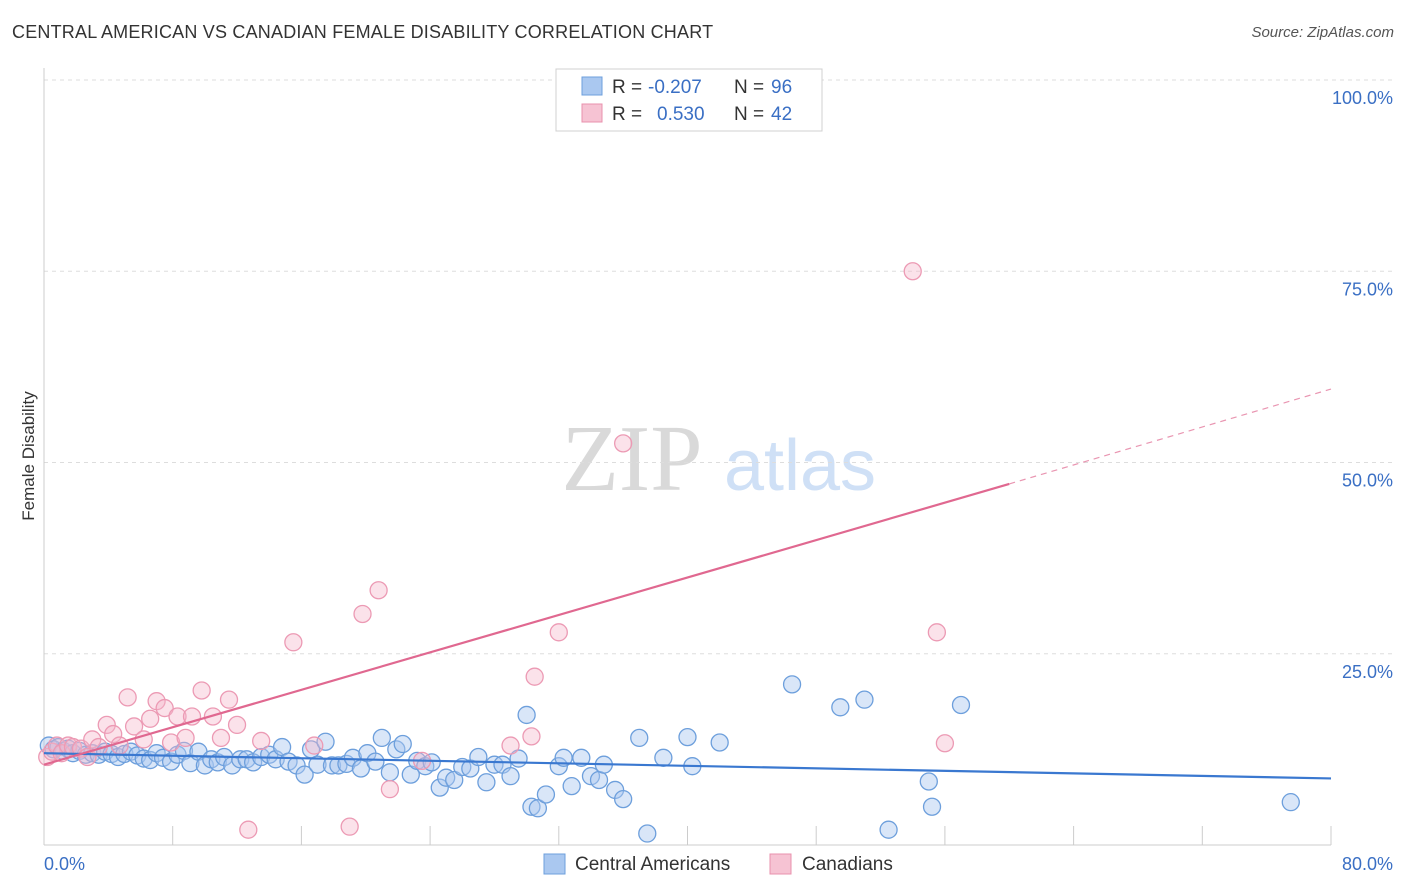 This screenshot has height=892, width=1406. What do you see at coordinates (847, 864) in the screenshot?
I see `legend-label-canadians: Canadians` at bounding box center [847, 864].